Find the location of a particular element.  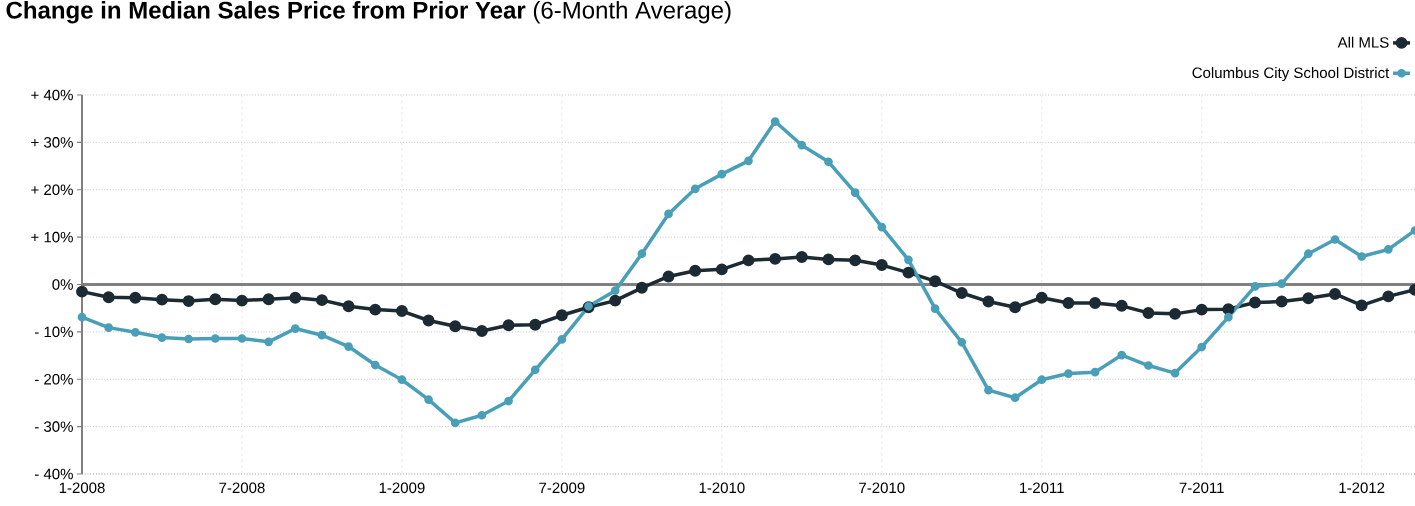

y-tick-label: + 40% is located at coordinates (52, 95).